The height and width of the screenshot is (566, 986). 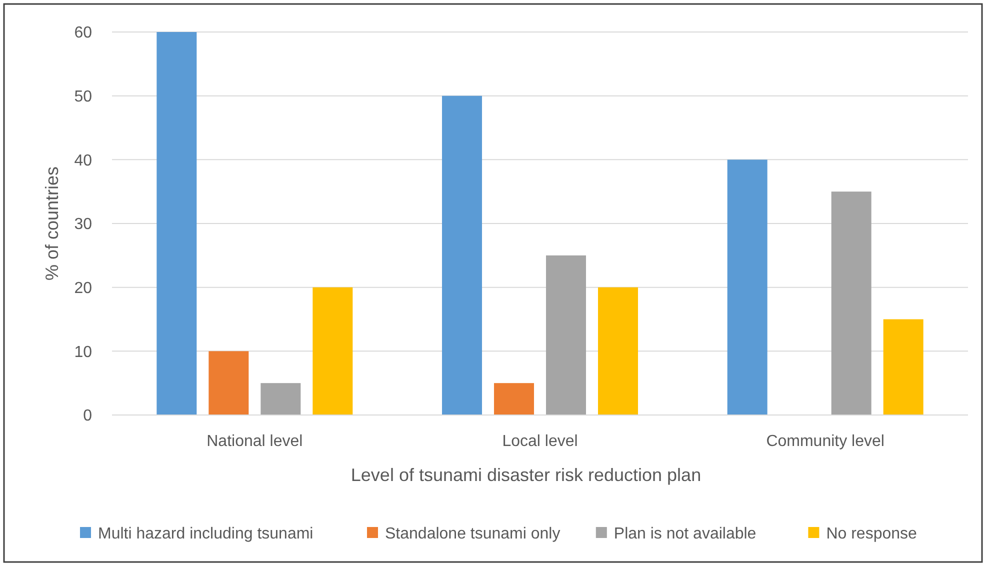 I want to click on x-tick-label: Local level, so click(x=540, y=441).